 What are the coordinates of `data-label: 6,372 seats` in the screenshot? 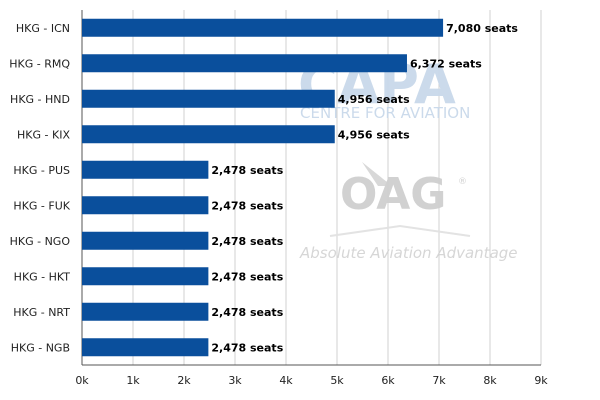 It's located at (446, 63).